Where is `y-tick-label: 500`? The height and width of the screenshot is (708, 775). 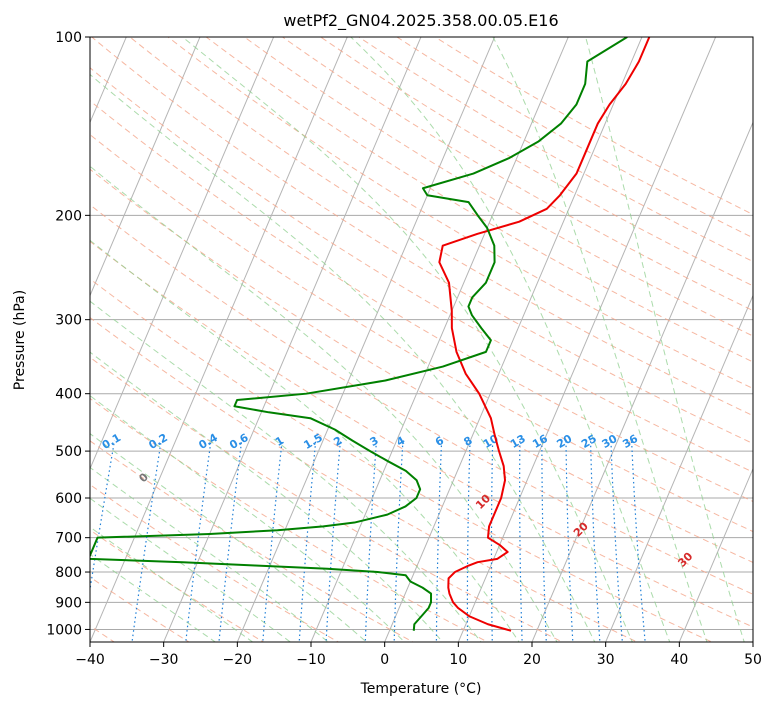 y-tick-label: 500 is located at coordinates (68, 452).